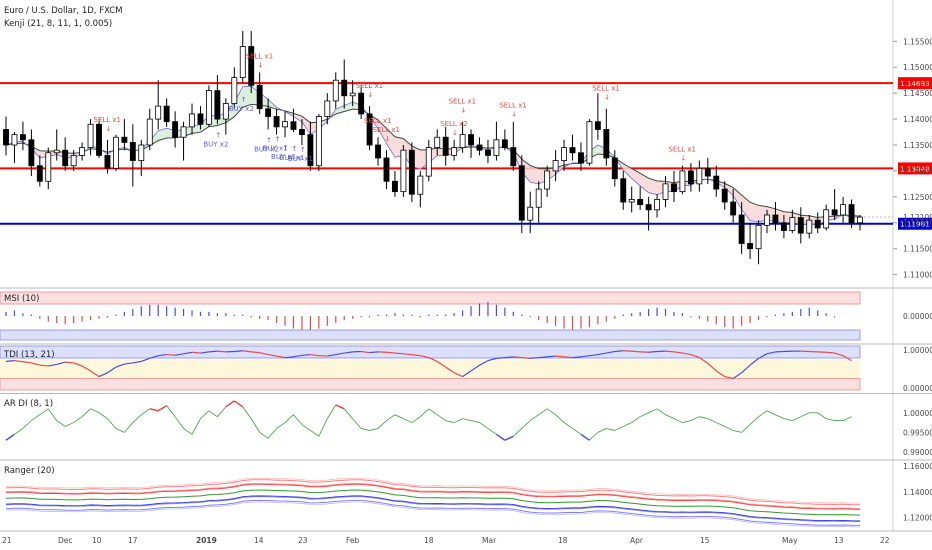 The width and height of the screenshot is (932, 550). Describe the element at coordinates (885, 540) in the screenshot. I see `time-axis-label: 22` at that location.